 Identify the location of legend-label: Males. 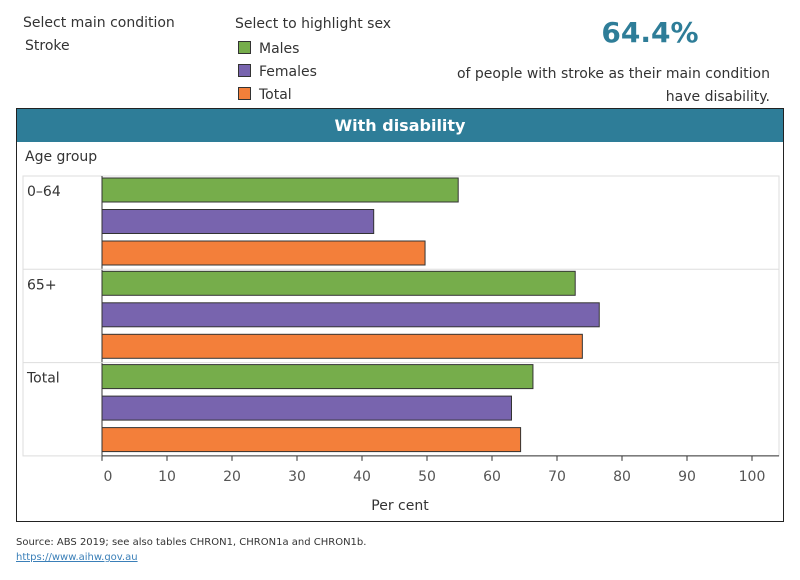
(279, 49).